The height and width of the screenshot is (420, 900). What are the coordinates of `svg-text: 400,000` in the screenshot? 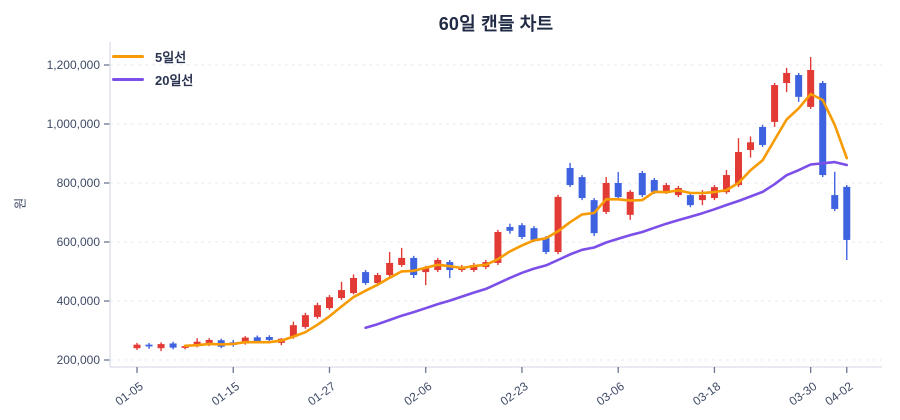 It's located at (79, 301).